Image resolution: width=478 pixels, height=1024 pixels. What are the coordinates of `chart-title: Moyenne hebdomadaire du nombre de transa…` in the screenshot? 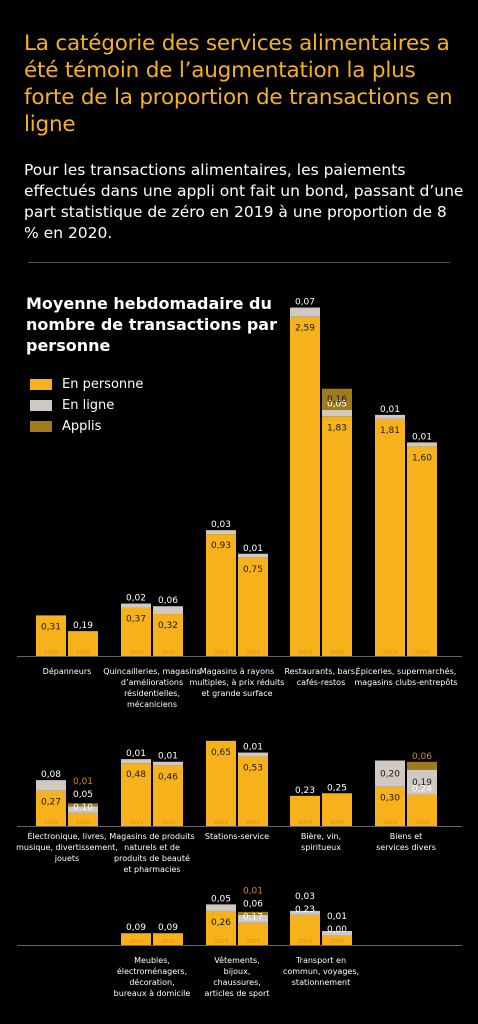 It's located at (151, 324).